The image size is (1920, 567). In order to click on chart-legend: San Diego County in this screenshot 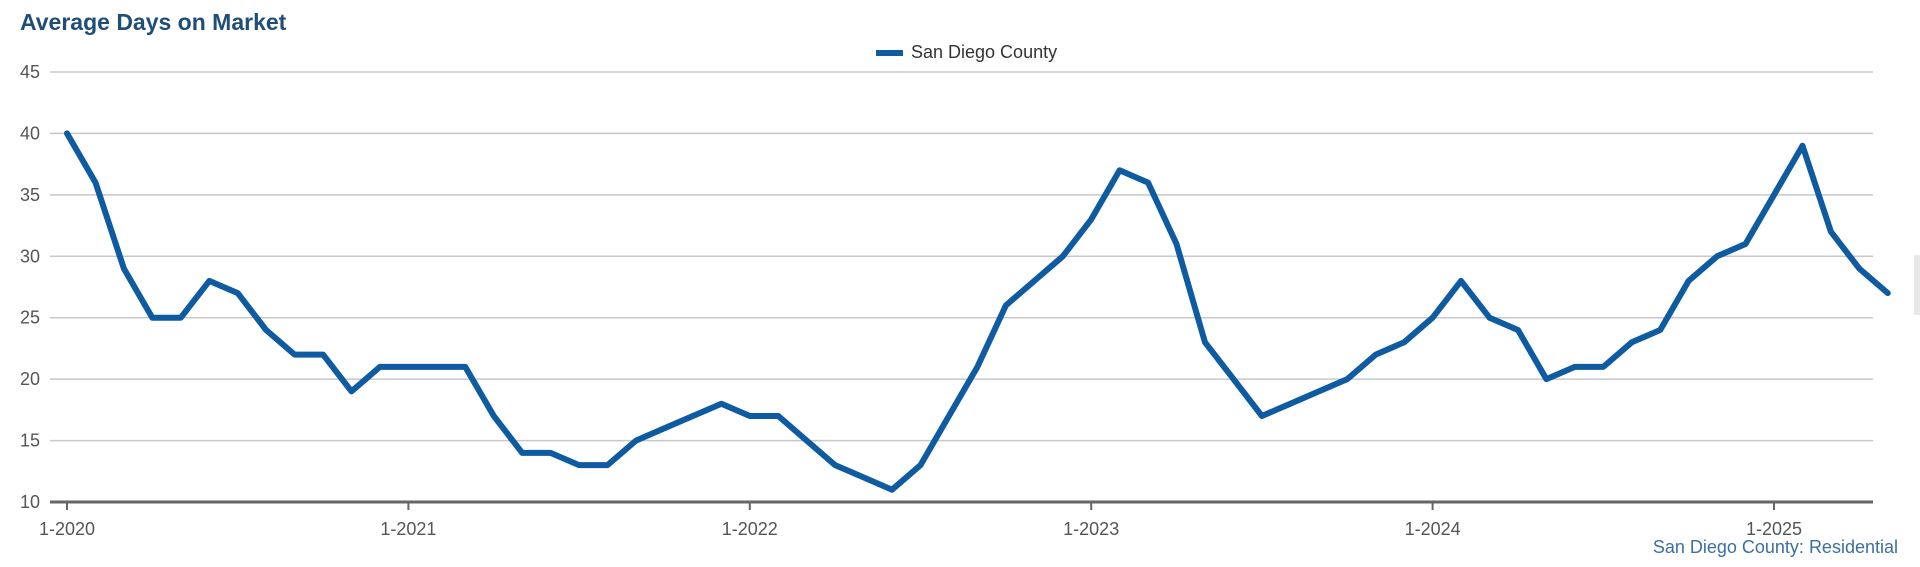, I will do `click(966, 52)`.